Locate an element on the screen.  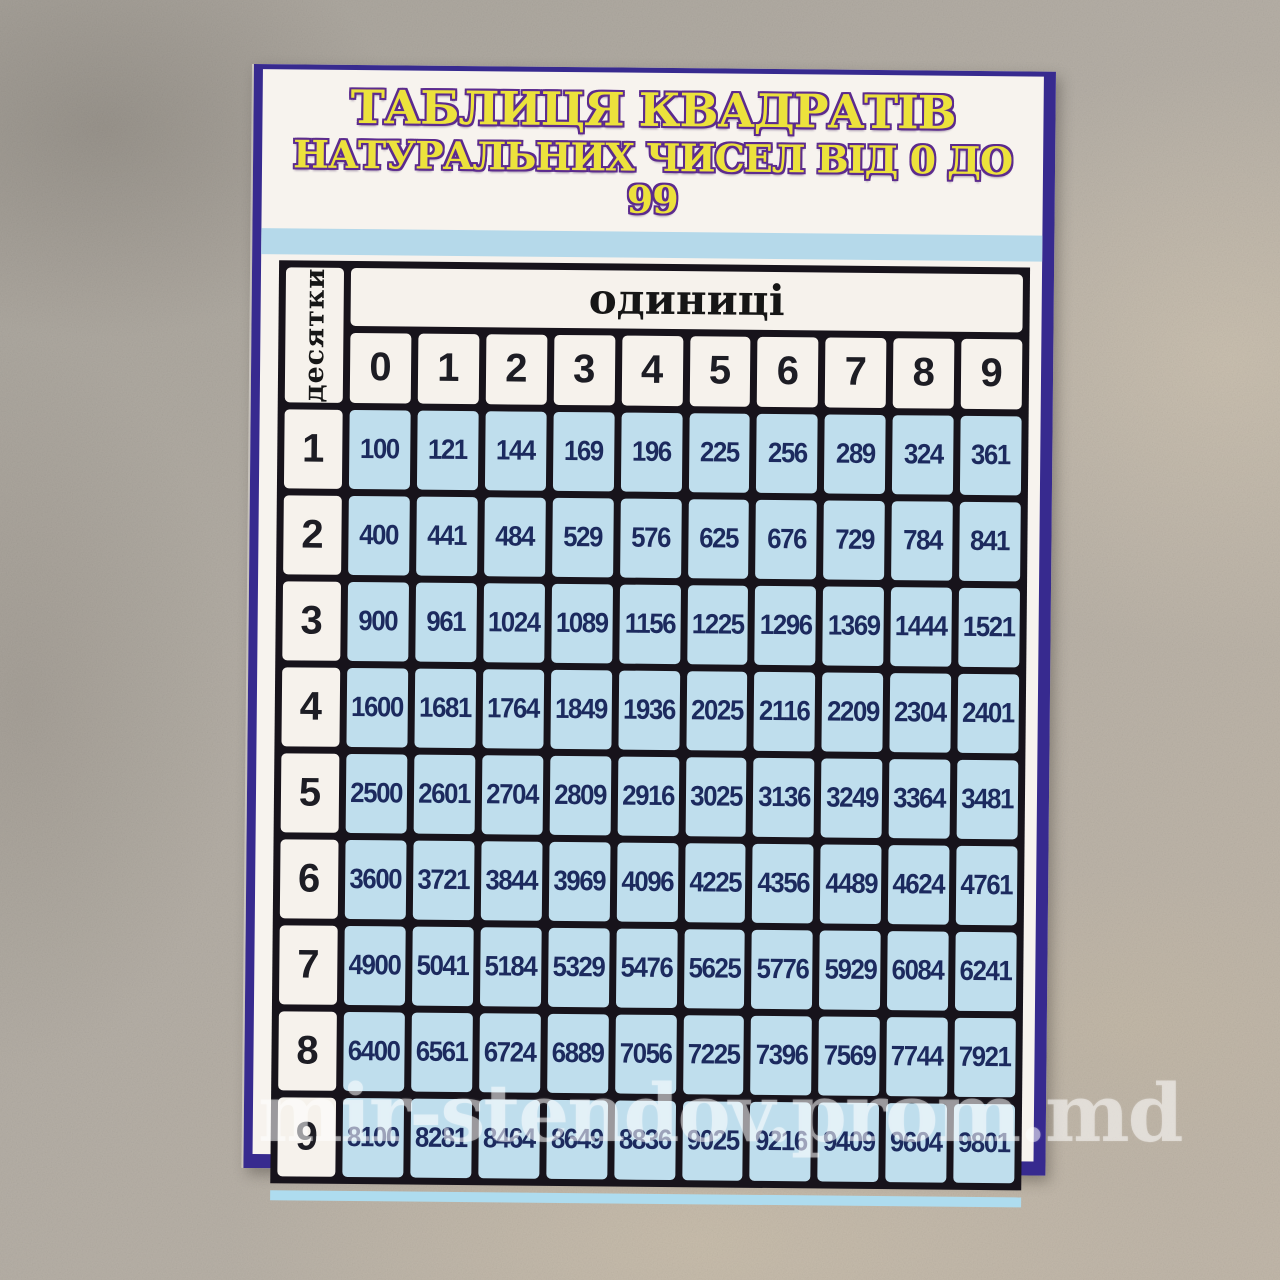
units-col-header-4: 4 is located at coordinates (652, 370).